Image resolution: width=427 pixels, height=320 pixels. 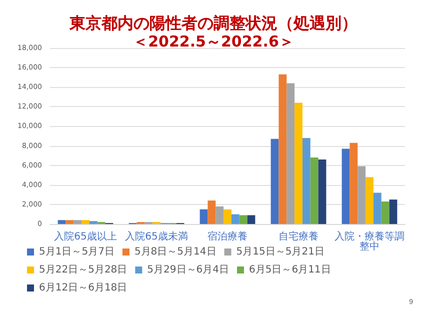 What do you see at coordinates (228, 236) in the screenshot?
I see `x-tick-label: 宿泊療養` at bounding box center [228, 236].